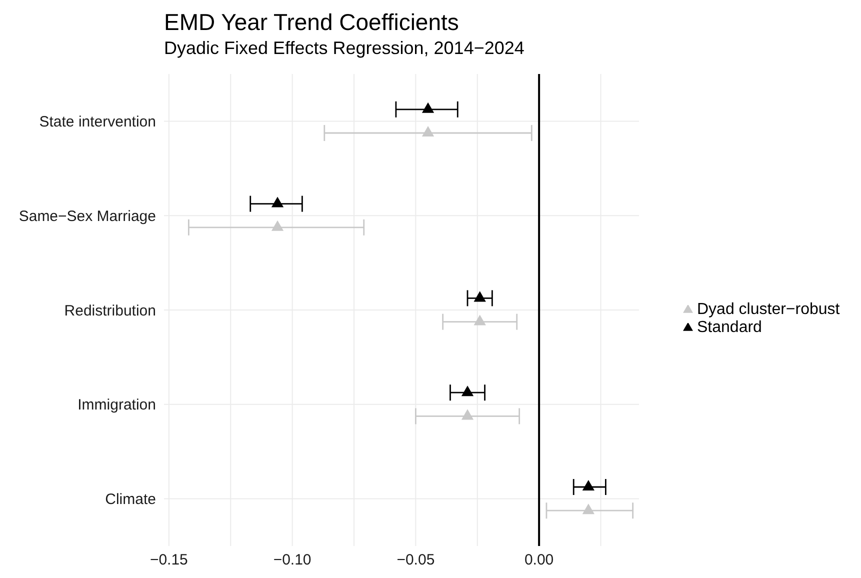 The width and height of the screenshot is (861, 578). Describe the element at coordinates (415, 560) in the screenshot. I see `x-tick-label: −0.05` at that location.